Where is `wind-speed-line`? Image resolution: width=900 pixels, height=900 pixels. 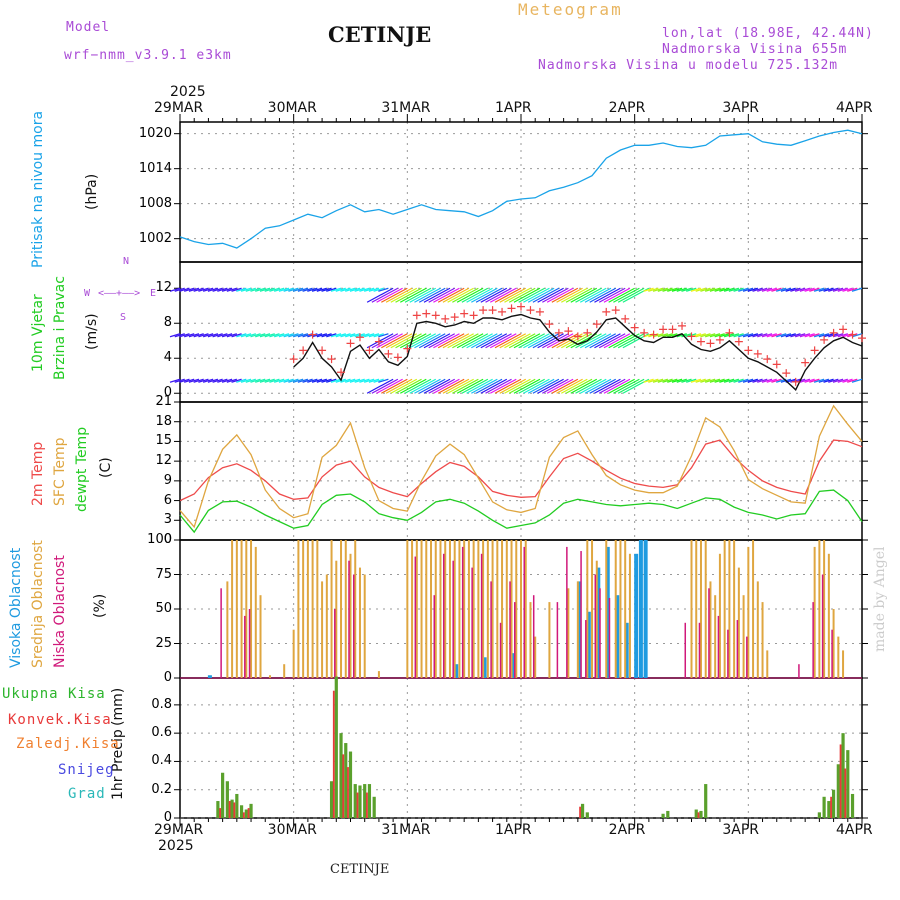 wind-speed-line is located at coordinates (578, 352).